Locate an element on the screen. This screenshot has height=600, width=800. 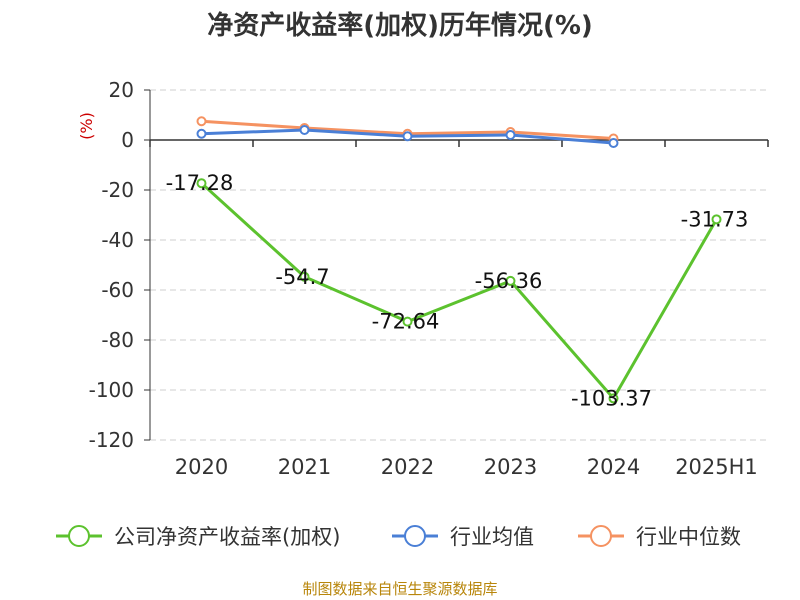
legend-item-industry_median: 行业中位数 is located at coordinates (659, 537).